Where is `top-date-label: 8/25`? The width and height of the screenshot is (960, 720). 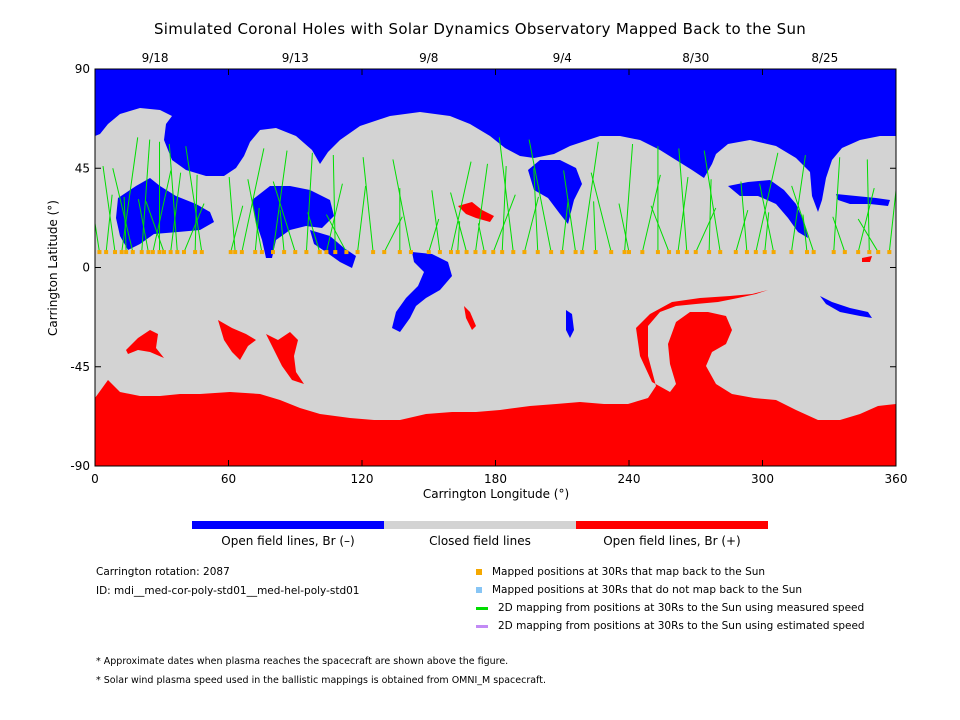 top-date-label: 8/25 is located at coordinates (824, 58).